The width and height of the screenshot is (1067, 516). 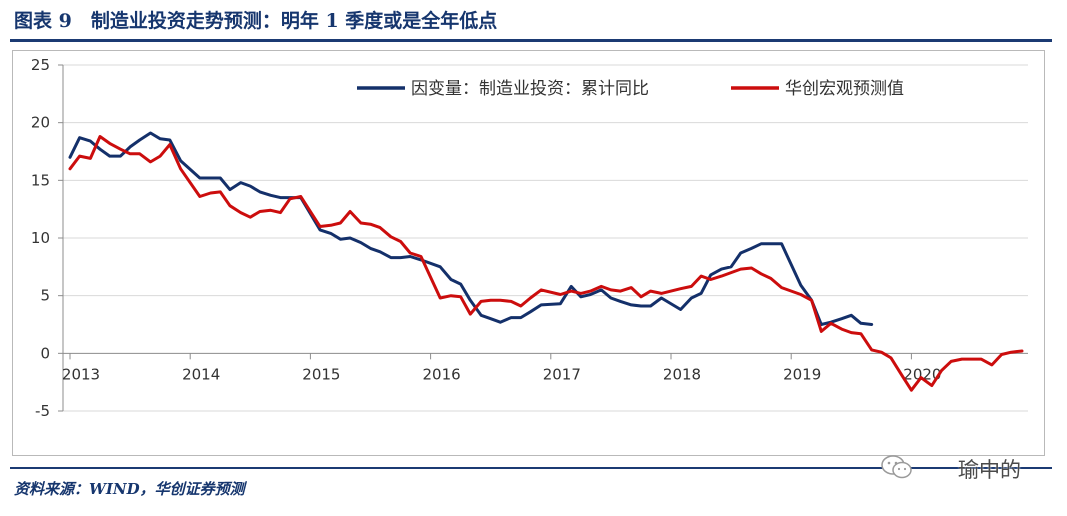 I want to click on x-tick-label: 2015, so click(x=321, y=374).